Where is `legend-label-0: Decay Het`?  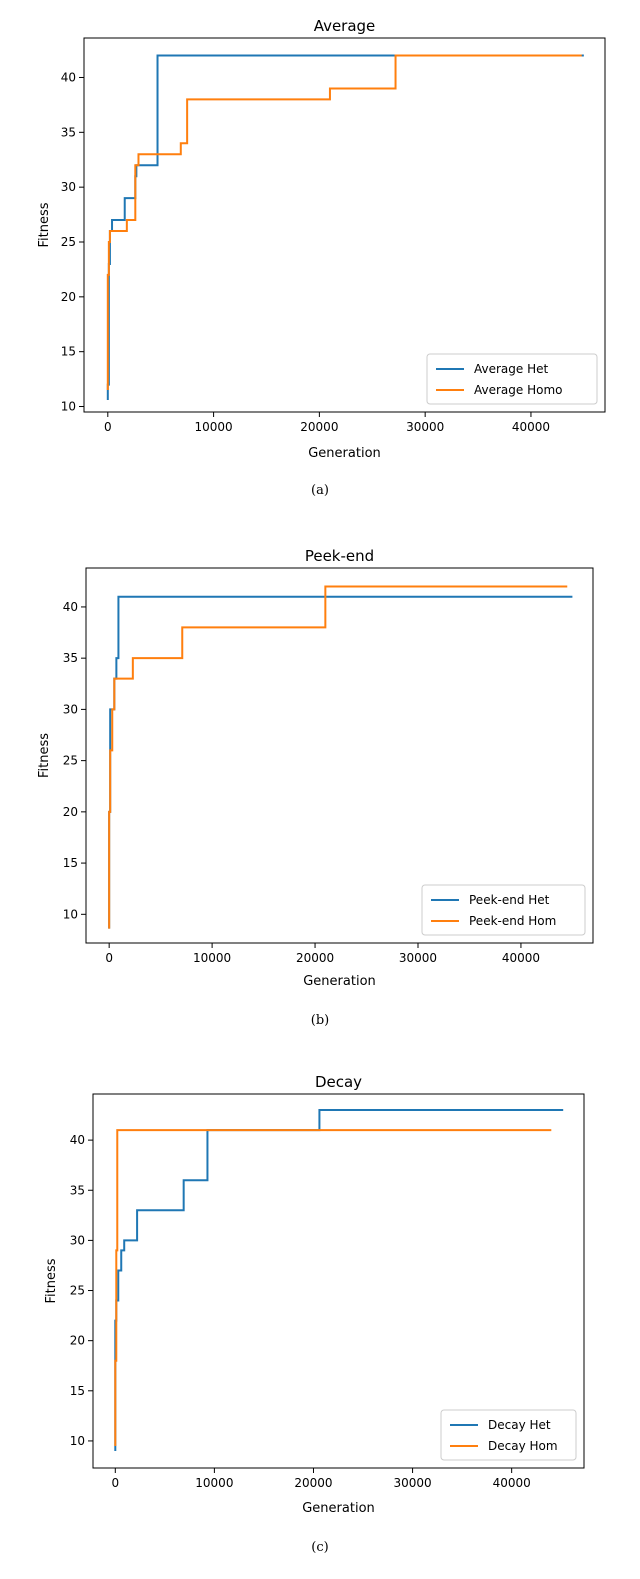
legend-label-0: Decay Het is located at coordinates (519, 1425).